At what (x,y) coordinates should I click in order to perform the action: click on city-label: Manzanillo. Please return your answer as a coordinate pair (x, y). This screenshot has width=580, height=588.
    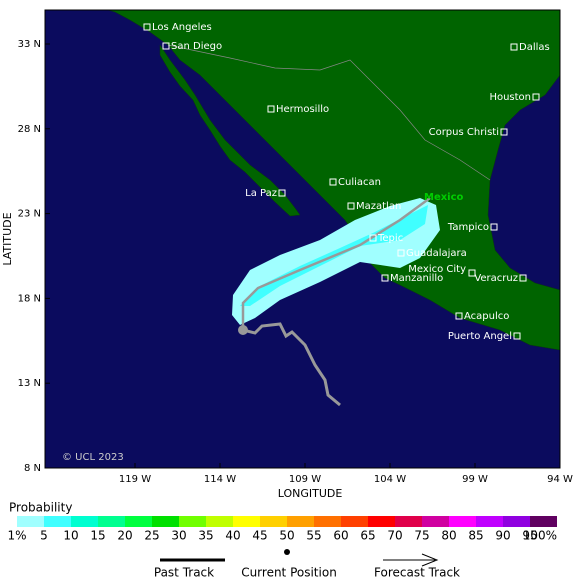
    Looking at the image, I should click on (416, 278).